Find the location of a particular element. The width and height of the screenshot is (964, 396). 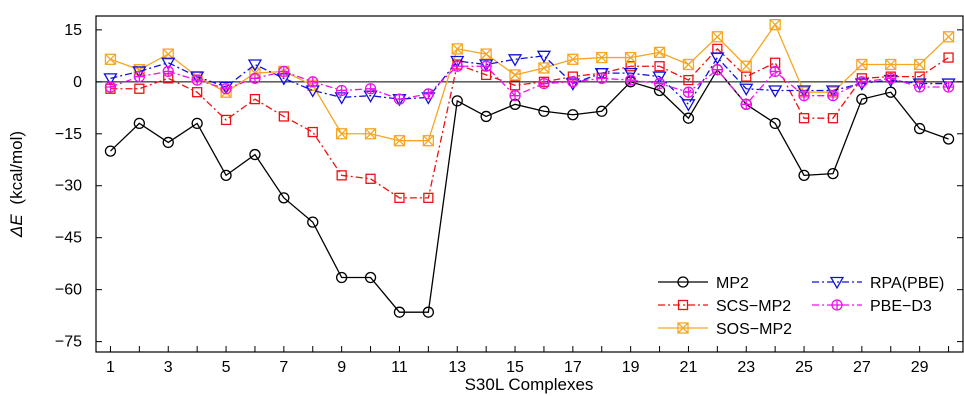

x-tick-label: 13 is located at coordinates (457, 367).